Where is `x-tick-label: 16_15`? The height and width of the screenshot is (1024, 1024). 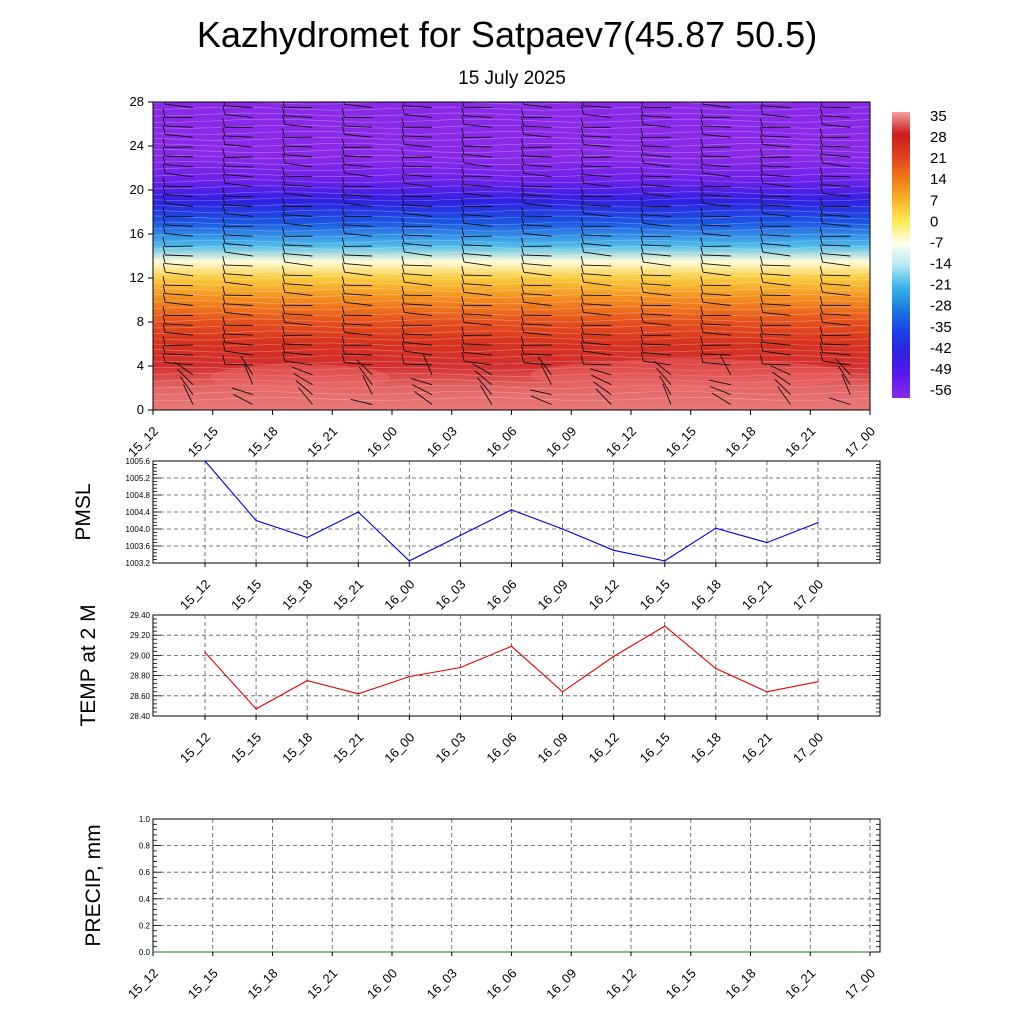 x-tick-label: 16_15 is located at coordinates (655, 595).